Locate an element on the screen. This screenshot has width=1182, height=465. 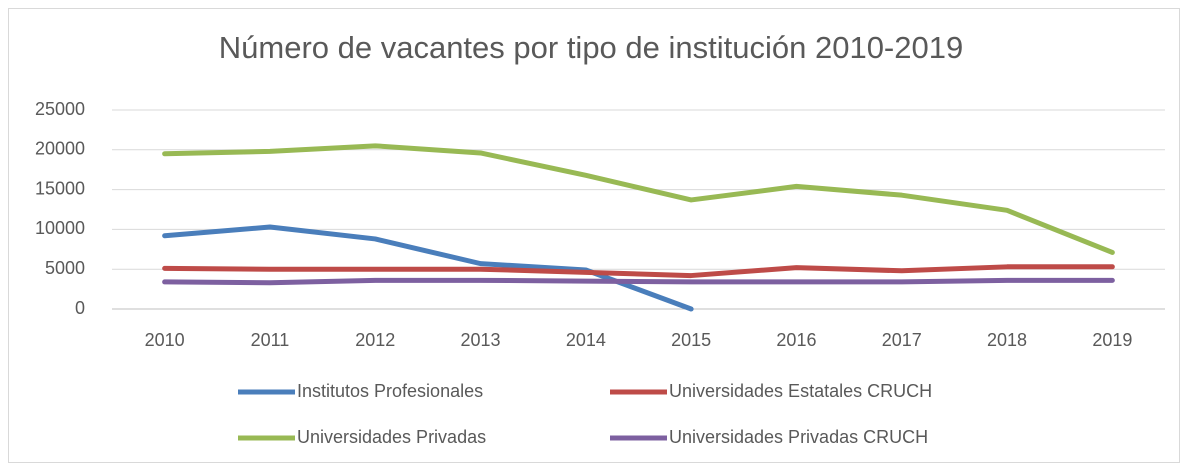
legend-label: Universidades Privadas is located at coordinates (391, 437).